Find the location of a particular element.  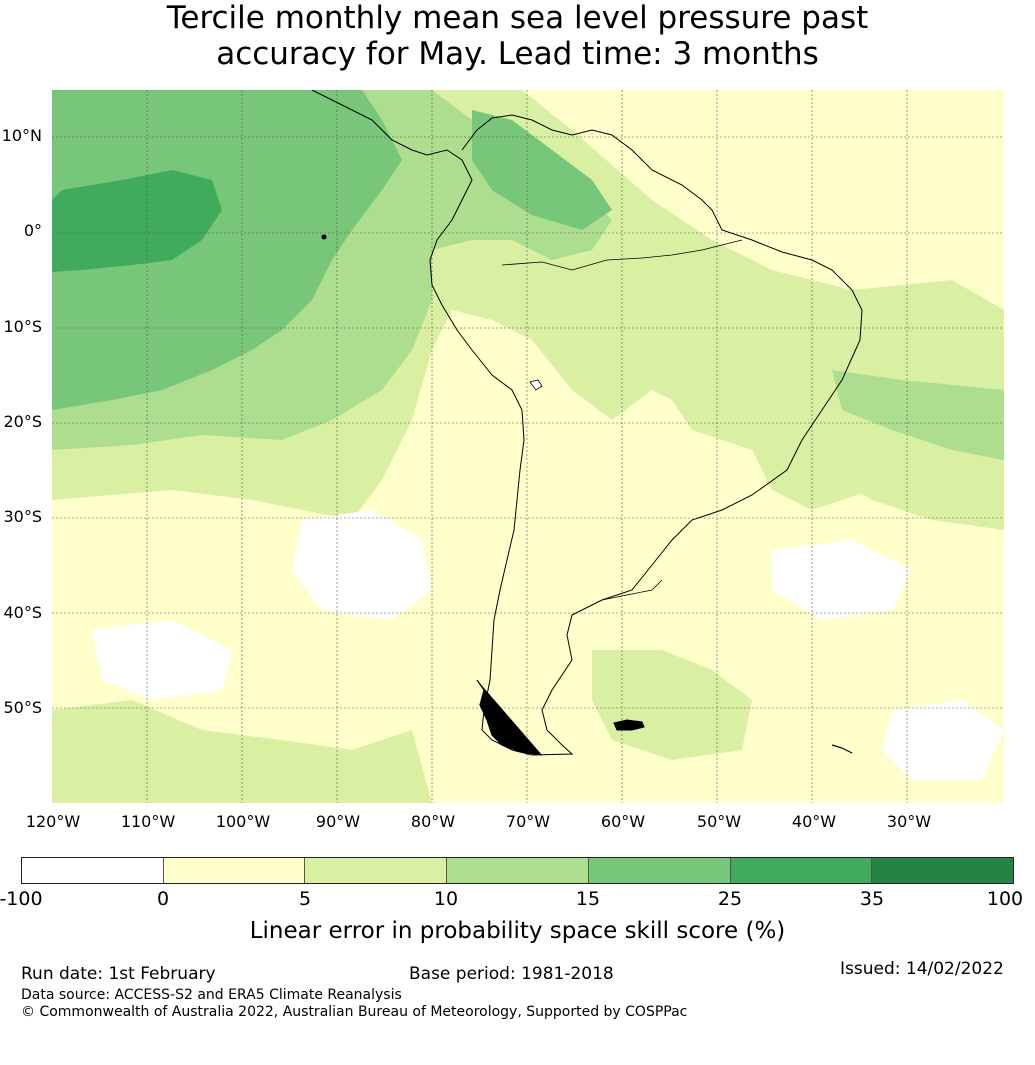

colorbar-tick-25: 25 is located at coordinates (730, 899).